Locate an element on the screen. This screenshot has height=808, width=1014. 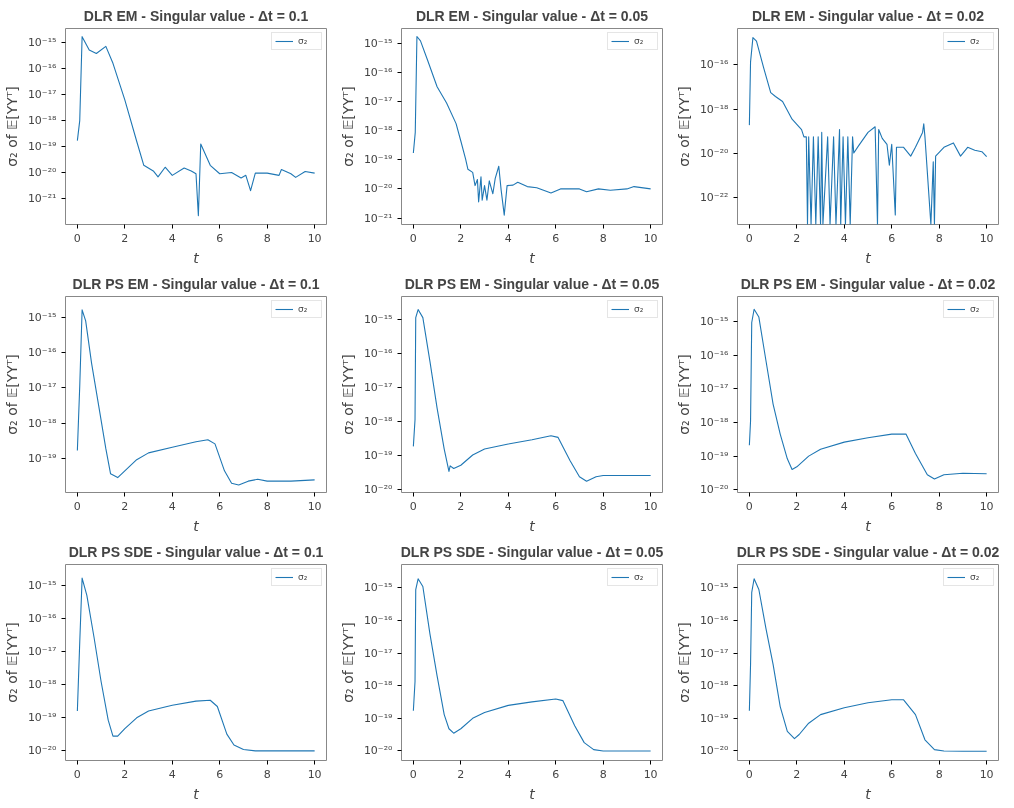
chart-title: DLR PS EM - Singular value - Δt = 0.02 is located at coordinates (868, 283).